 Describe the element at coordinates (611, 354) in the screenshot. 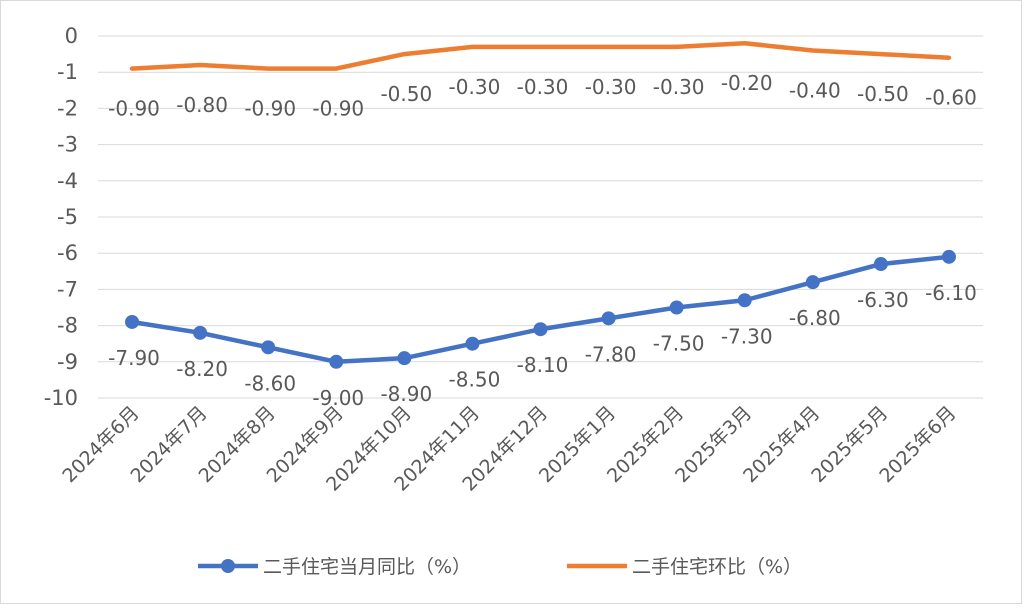

I see `data-label-series-0: -7.80` at that location.